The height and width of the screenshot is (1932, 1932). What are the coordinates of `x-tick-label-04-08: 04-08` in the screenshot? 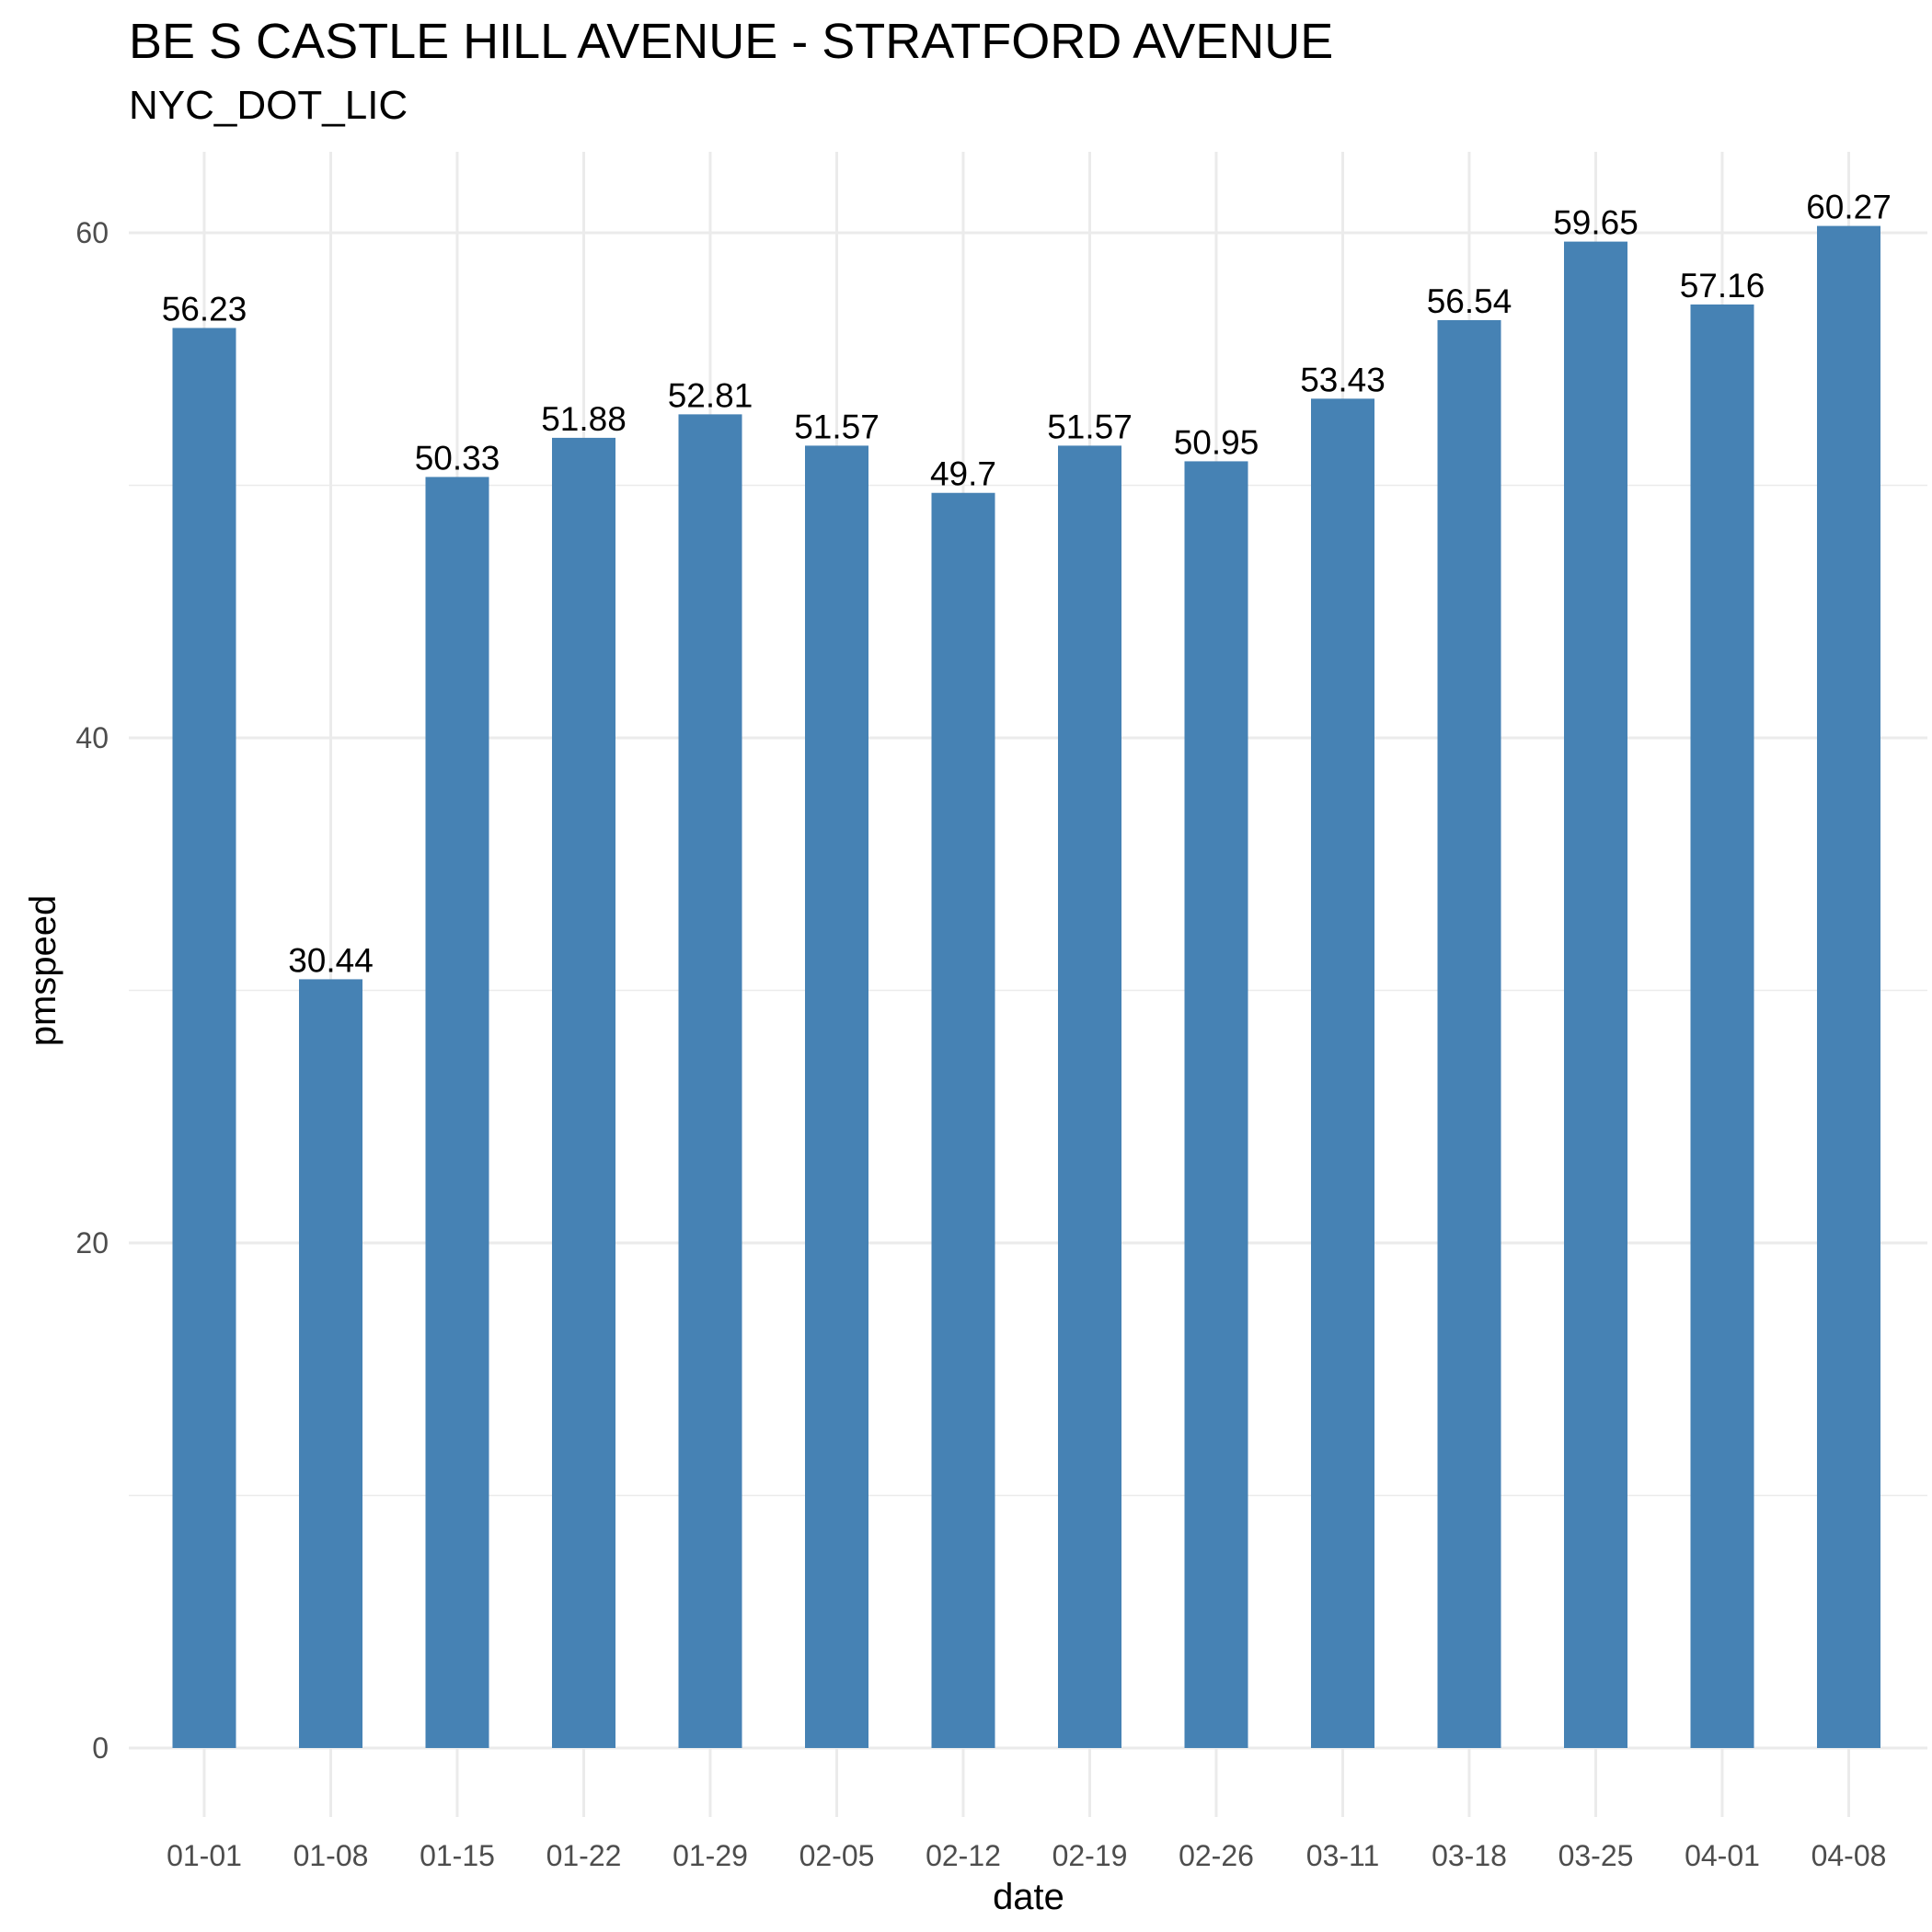 It's located at (1849, 1855).